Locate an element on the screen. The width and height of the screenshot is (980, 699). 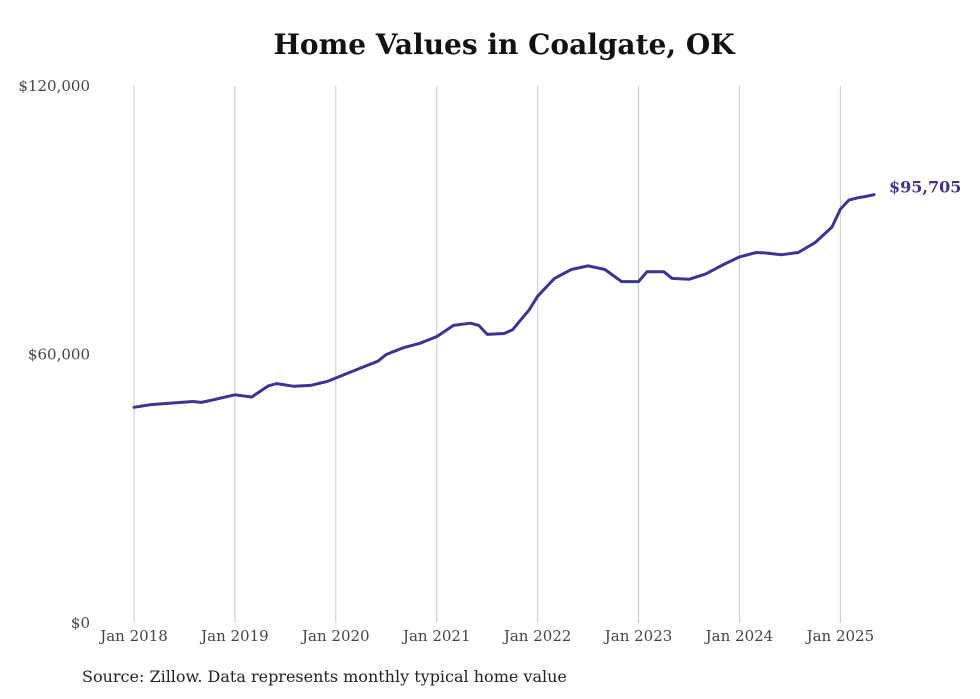
y-axis-ticks: $0 $60,000 $120,000 is located at coordinates (54, 354).